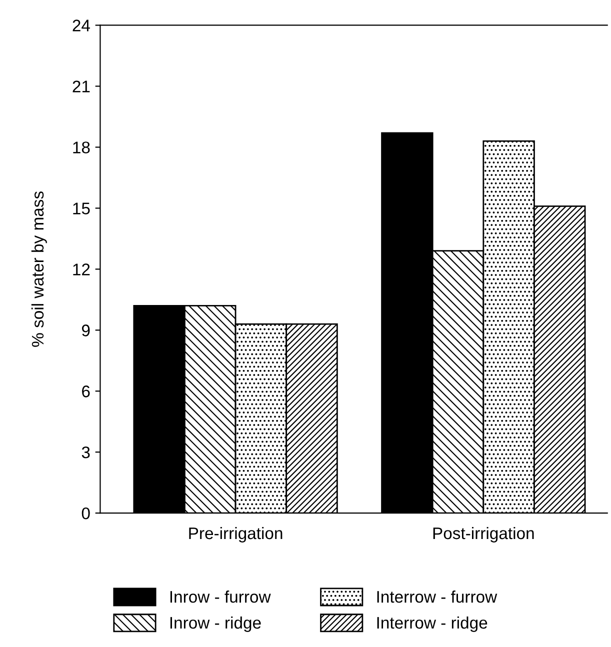 This screenshot has height=647, width=611. I want to click on y-tick-label: 24, so click(81, 26).